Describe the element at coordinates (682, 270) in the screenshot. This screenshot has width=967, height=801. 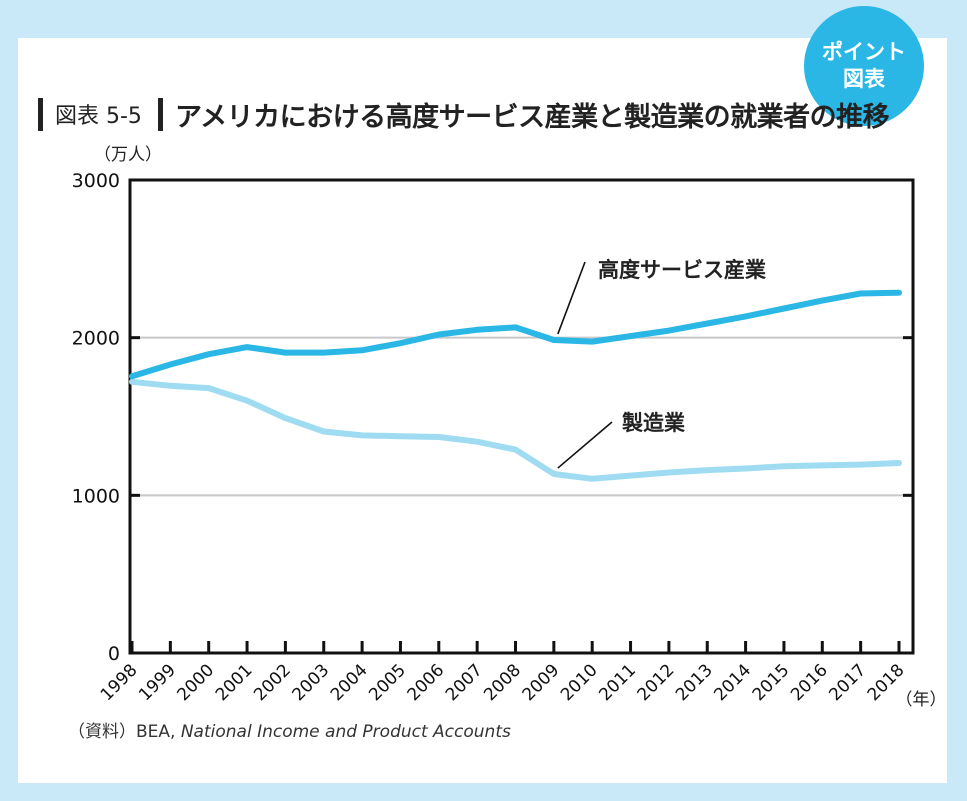
I see `series-label: 高度サービス産業` at that location.